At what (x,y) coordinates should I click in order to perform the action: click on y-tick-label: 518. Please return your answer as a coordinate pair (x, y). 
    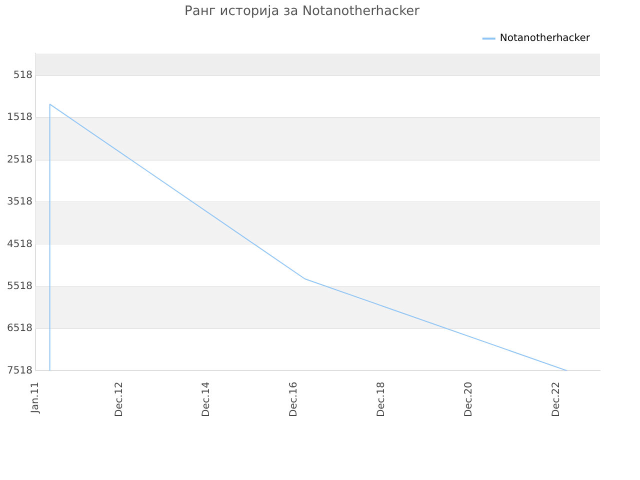
    Looking at the image, I should click on (22, 76).